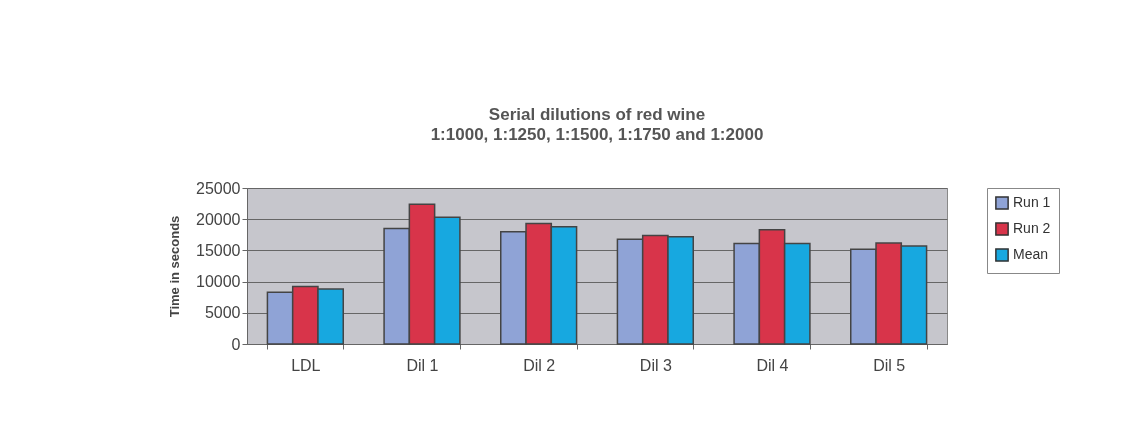 The height and width of the screenshot is (421, 1132). I want to click on y-tick-label: 20000, so click(218, 219).